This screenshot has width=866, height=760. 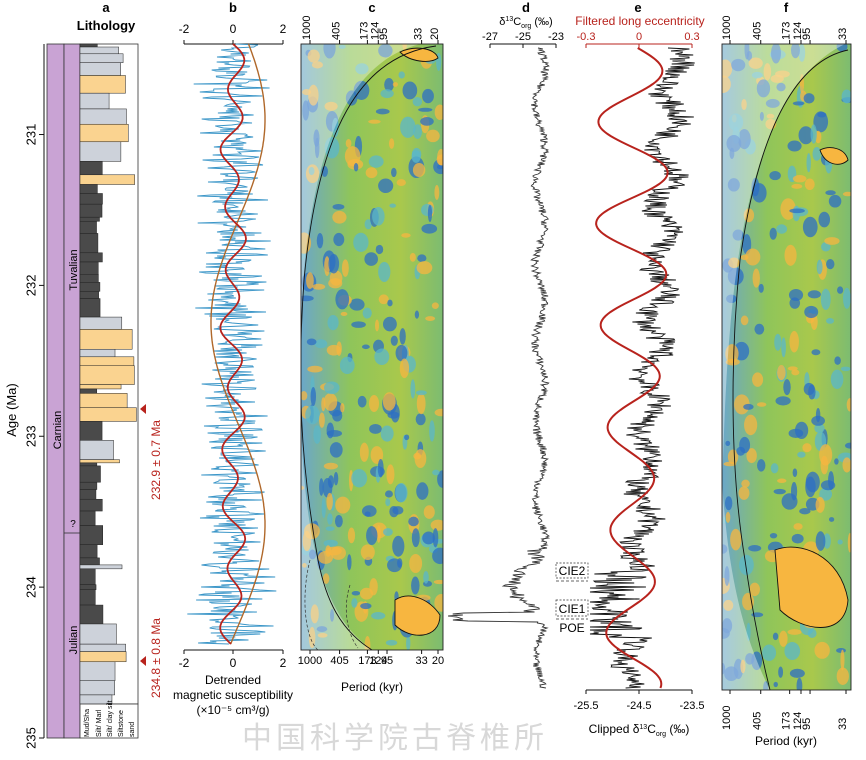 What do you see at coordinates (233, 7) in the screenshot?
I see `panel-b-letter: b` at bounding box center [233, 7].